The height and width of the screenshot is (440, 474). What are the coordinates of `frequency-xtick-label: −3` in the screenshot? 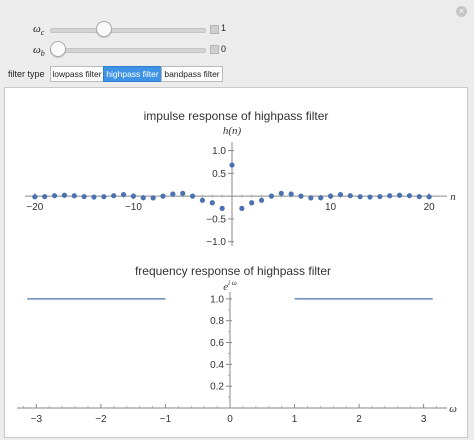 It's located at (37, 419).